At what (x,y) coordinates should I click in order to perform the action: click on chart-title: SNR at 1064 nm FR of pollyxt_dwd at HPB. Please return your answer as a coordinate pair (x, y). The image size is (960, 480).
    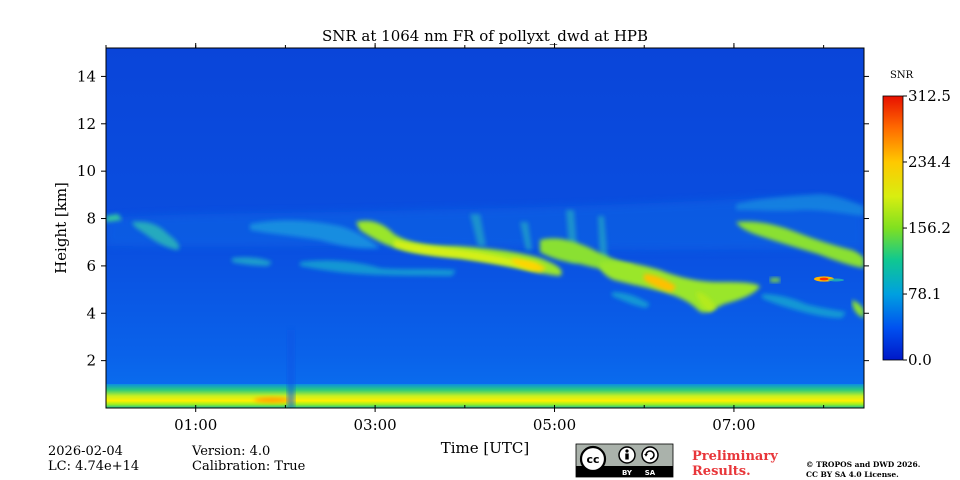
    Looking at the image, I should click on (485, 36).